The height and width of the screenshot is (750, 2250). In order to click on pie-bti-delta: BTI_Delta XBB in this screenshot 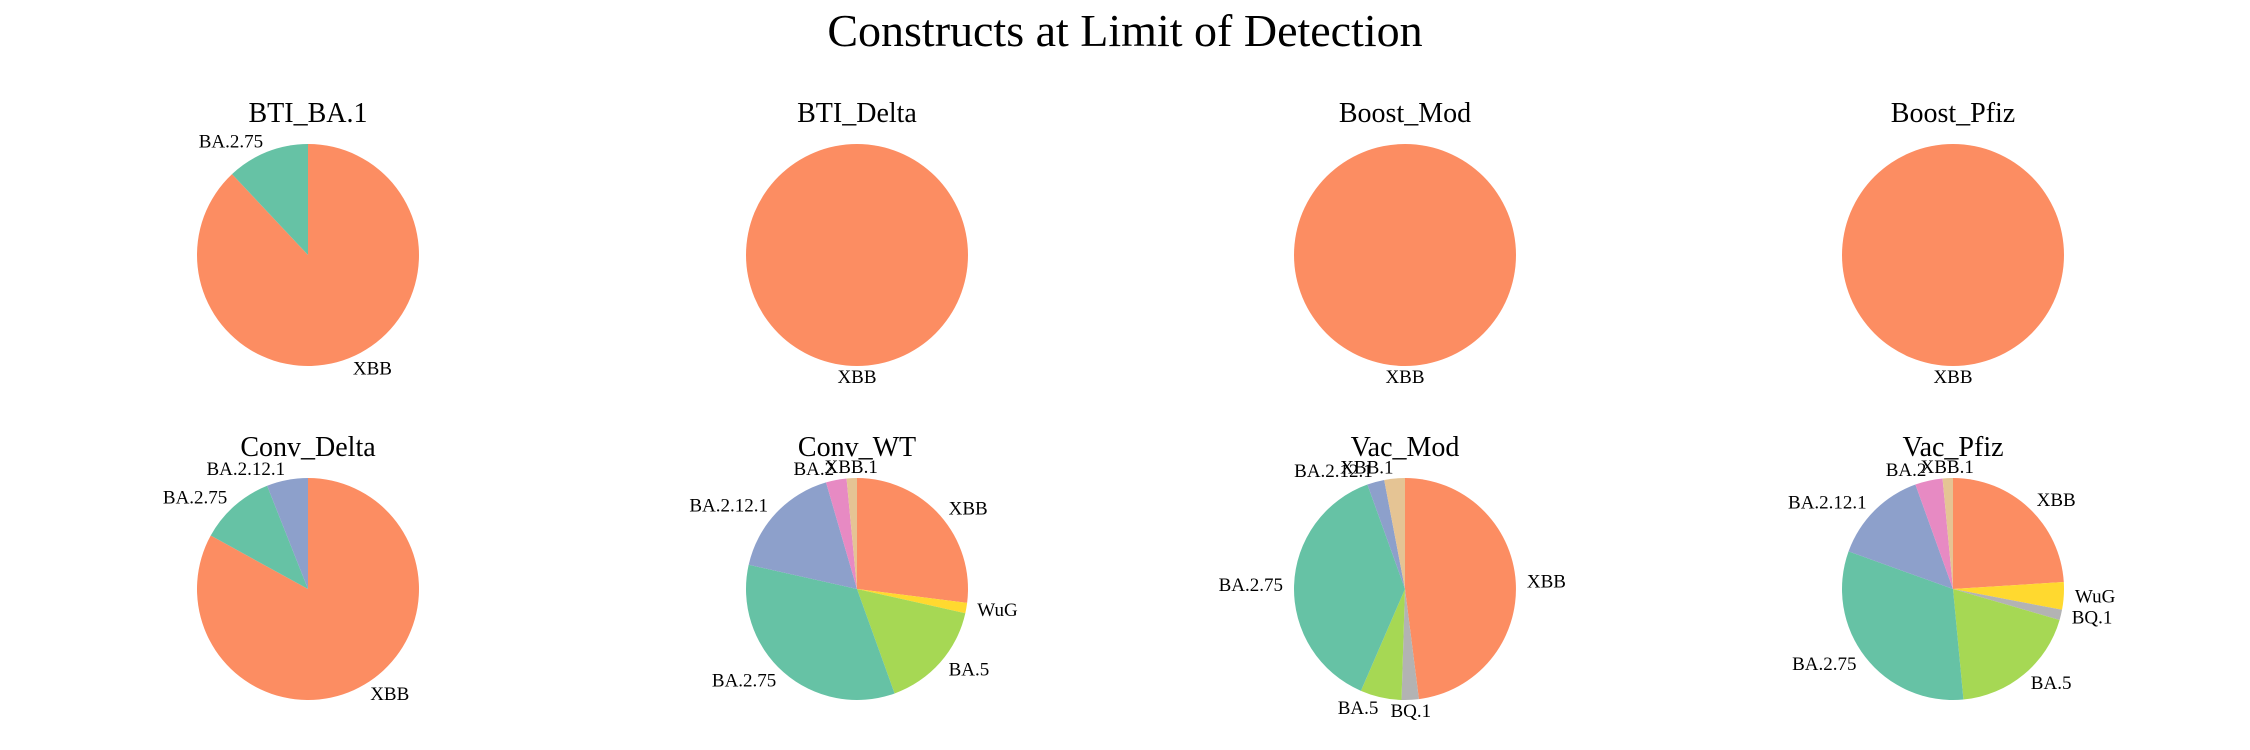, I will do `click(857, 243)`.